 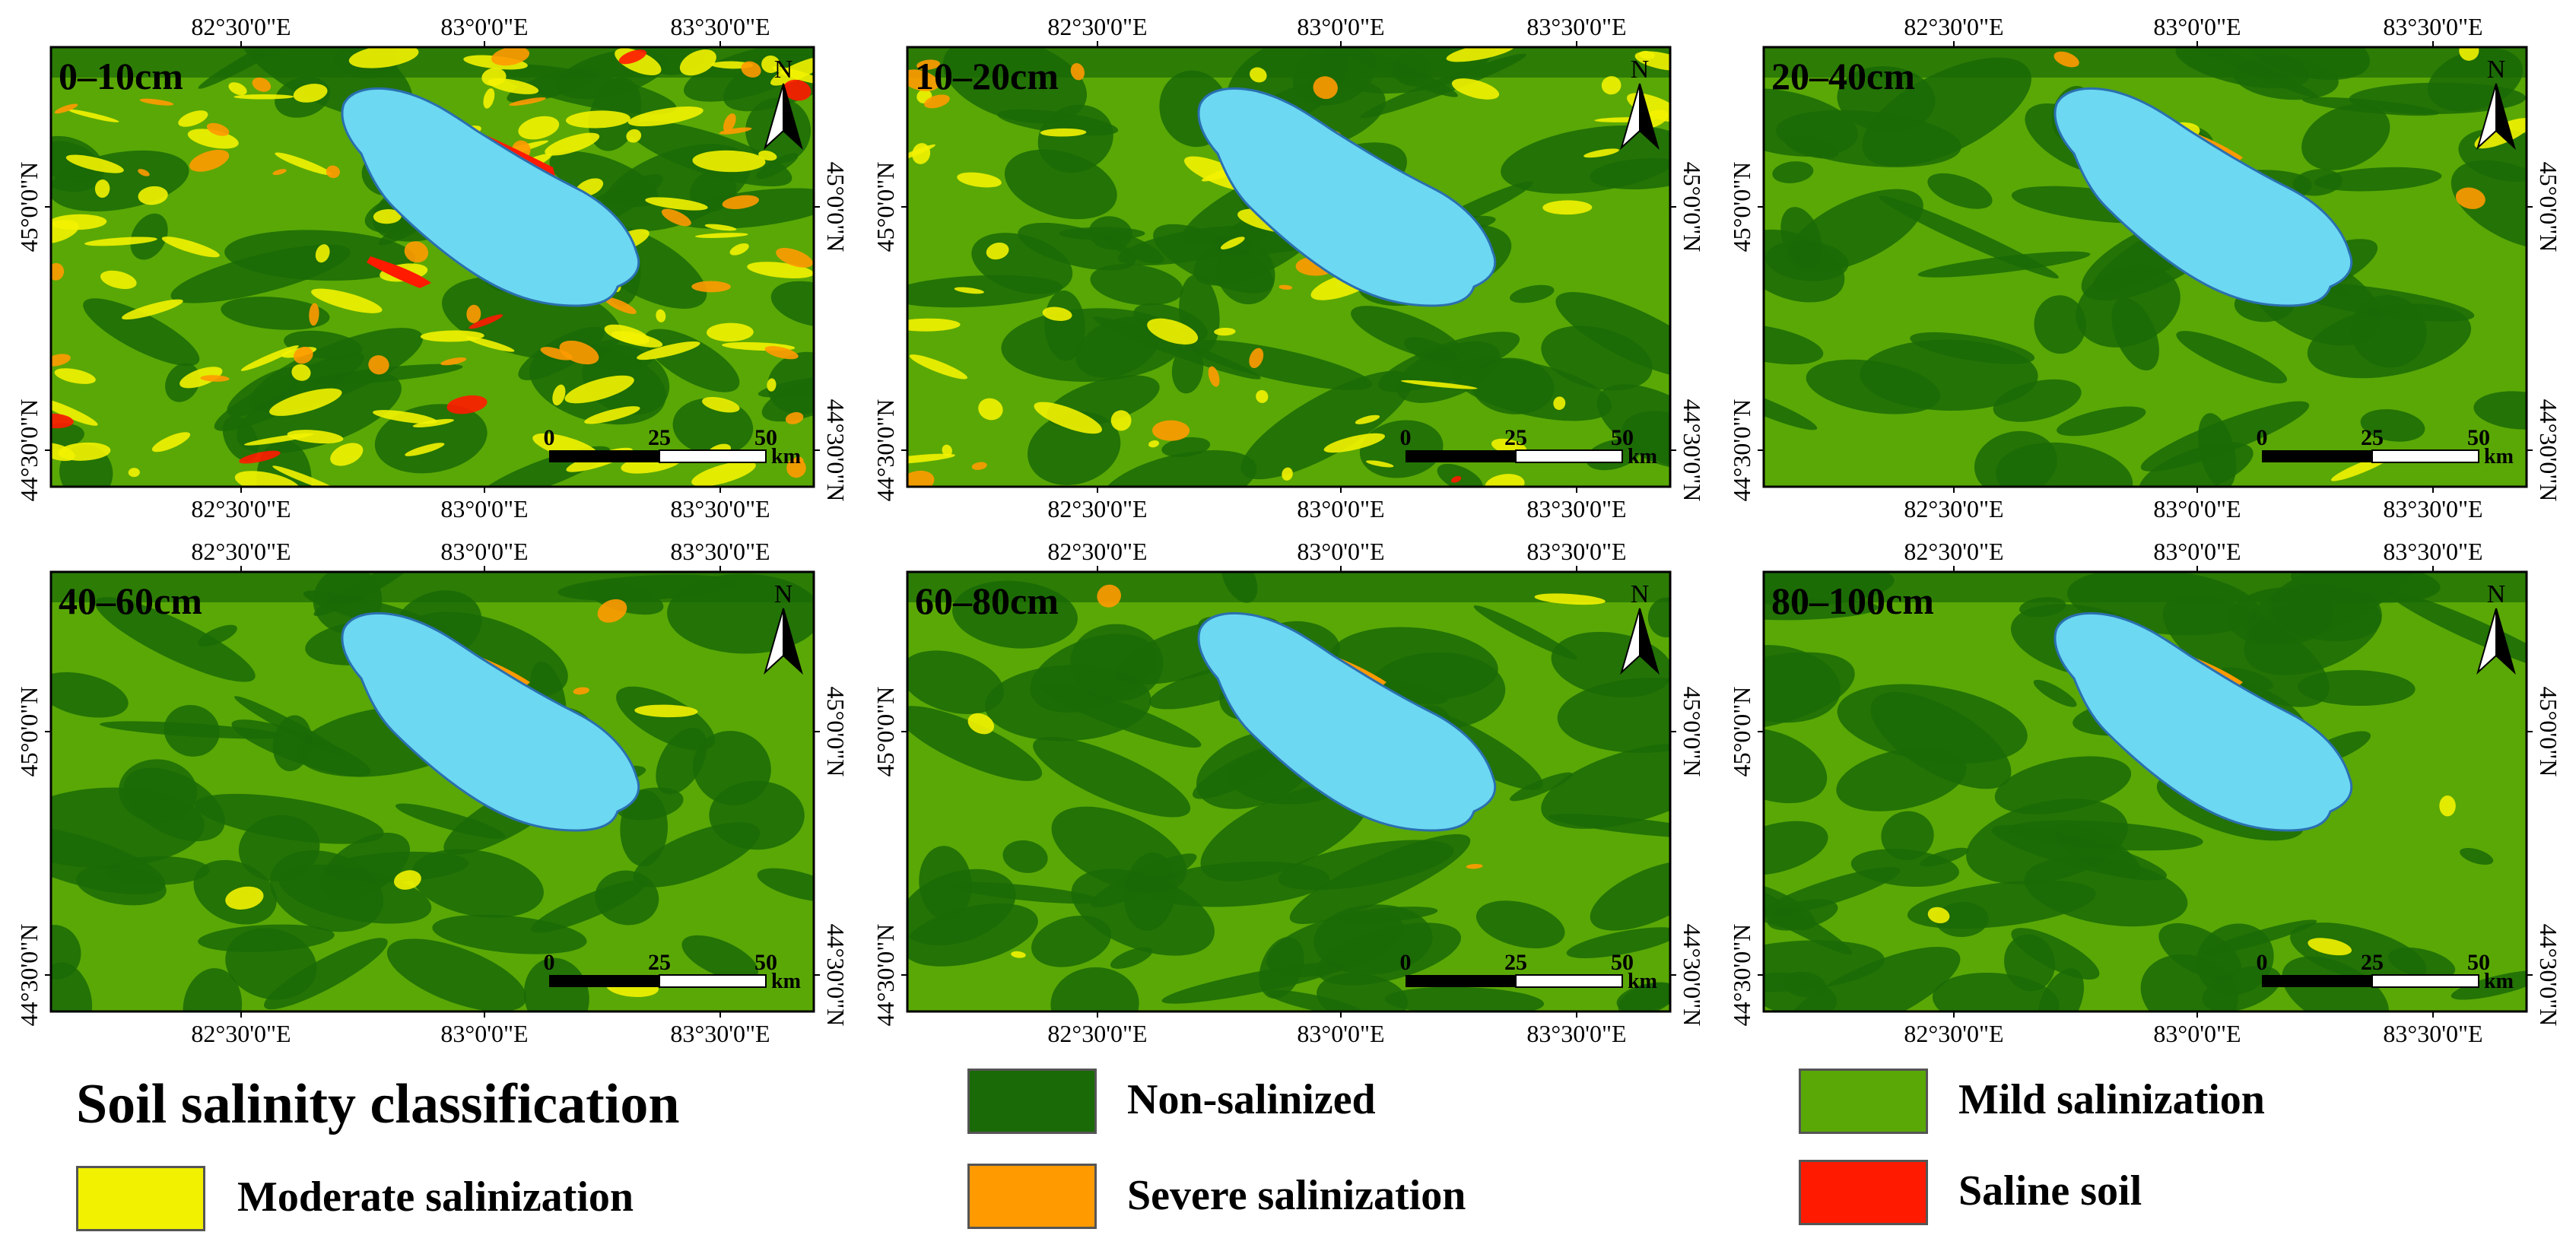 I want to click on legend-swatch-severe-salinization, so click(x=1032, y=1197).